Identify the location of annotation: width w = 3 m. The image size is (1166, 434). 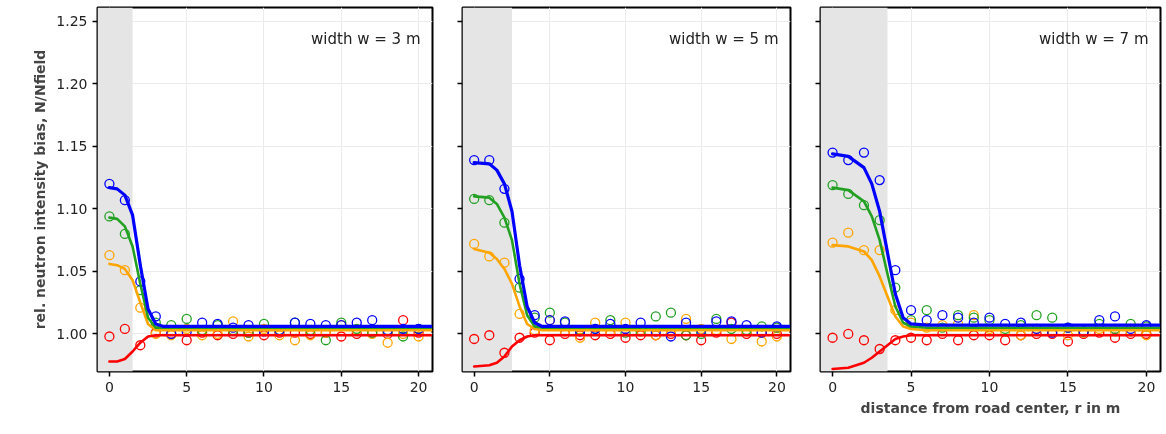
(366, 38).